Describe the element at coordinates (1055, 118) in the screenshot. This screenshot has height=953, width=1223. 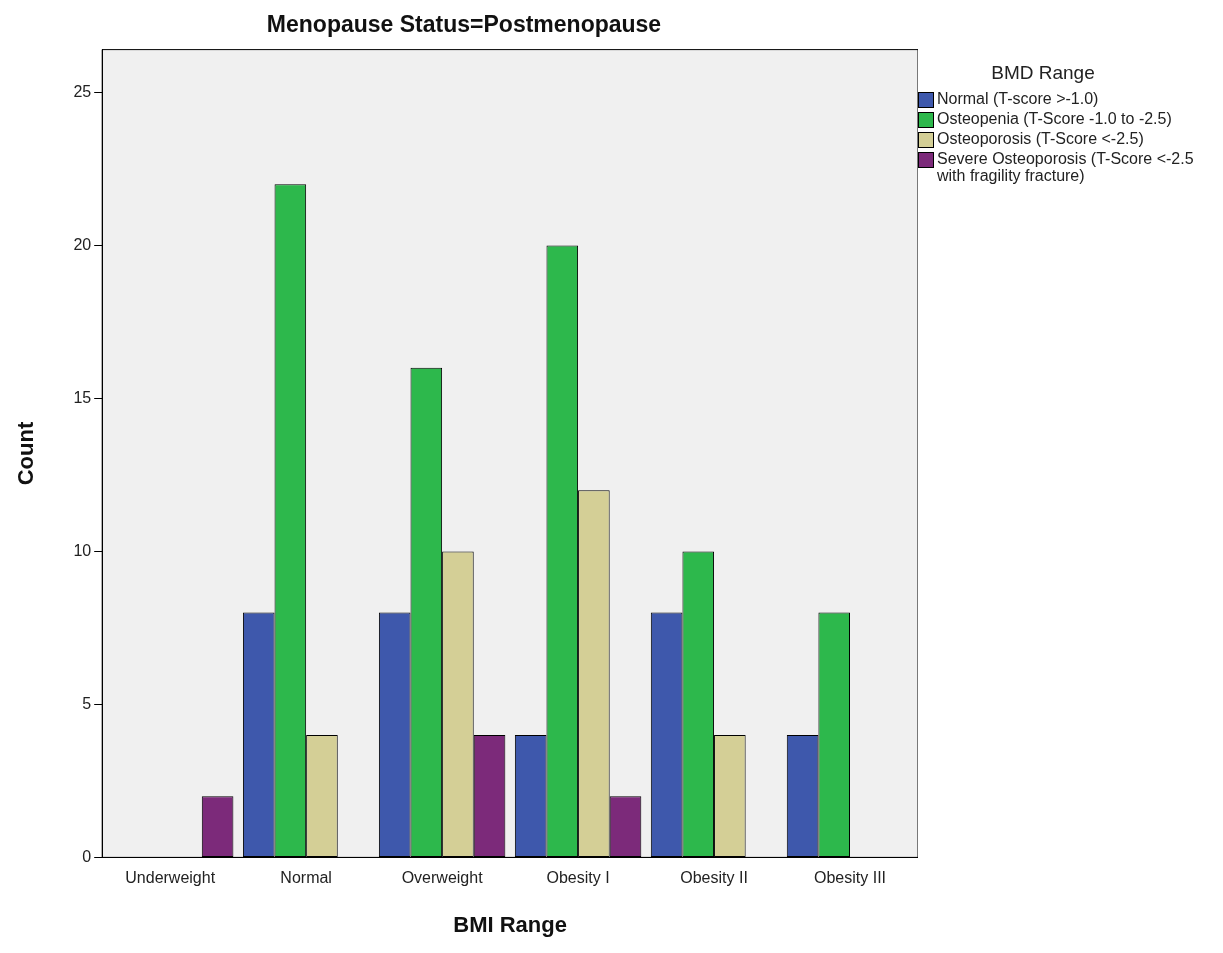
I see `legend-label: Osteopenia (T-Score -1.0 to -2.5)` at that location.